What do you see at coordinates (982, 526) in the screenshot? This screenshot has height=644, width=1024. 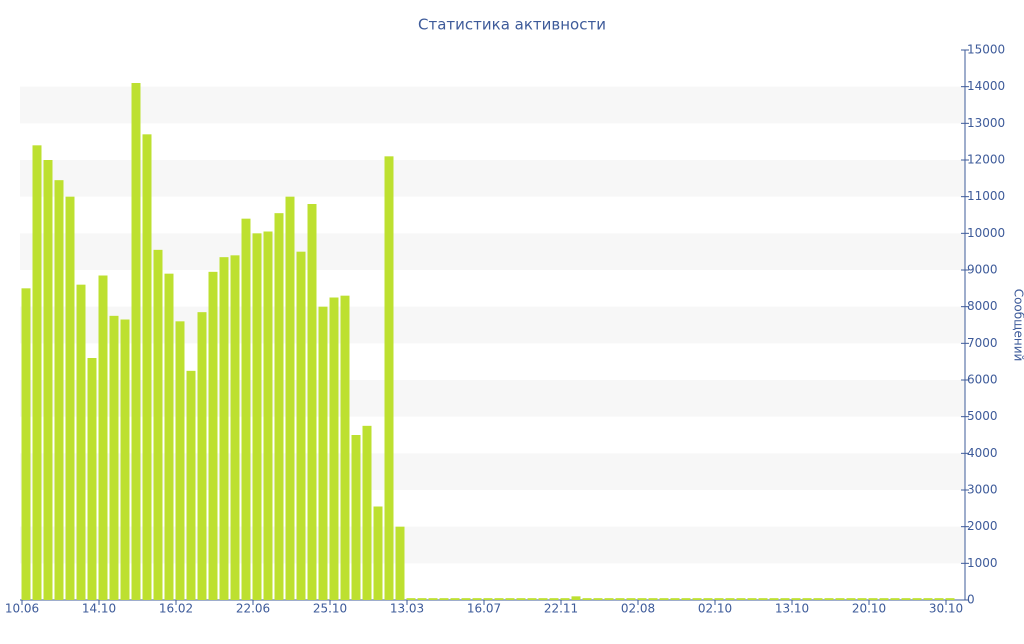 I see `y-tick-label: 2000` at bounding box center [982, 526].